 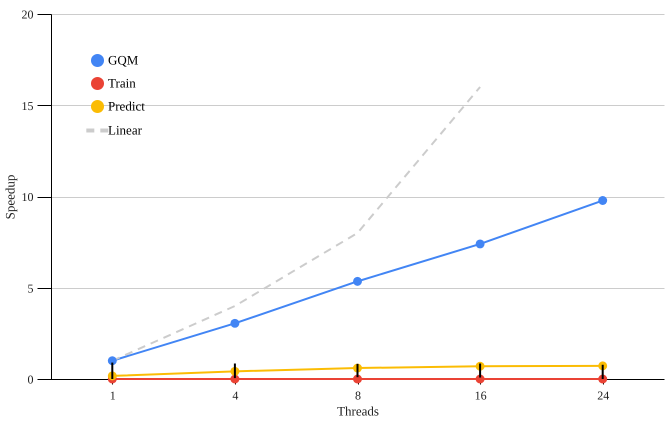 What do you see at coordinates (122, 83) in the screenshot?
I see `legend-label: Train` at bounding box center [122, 83].